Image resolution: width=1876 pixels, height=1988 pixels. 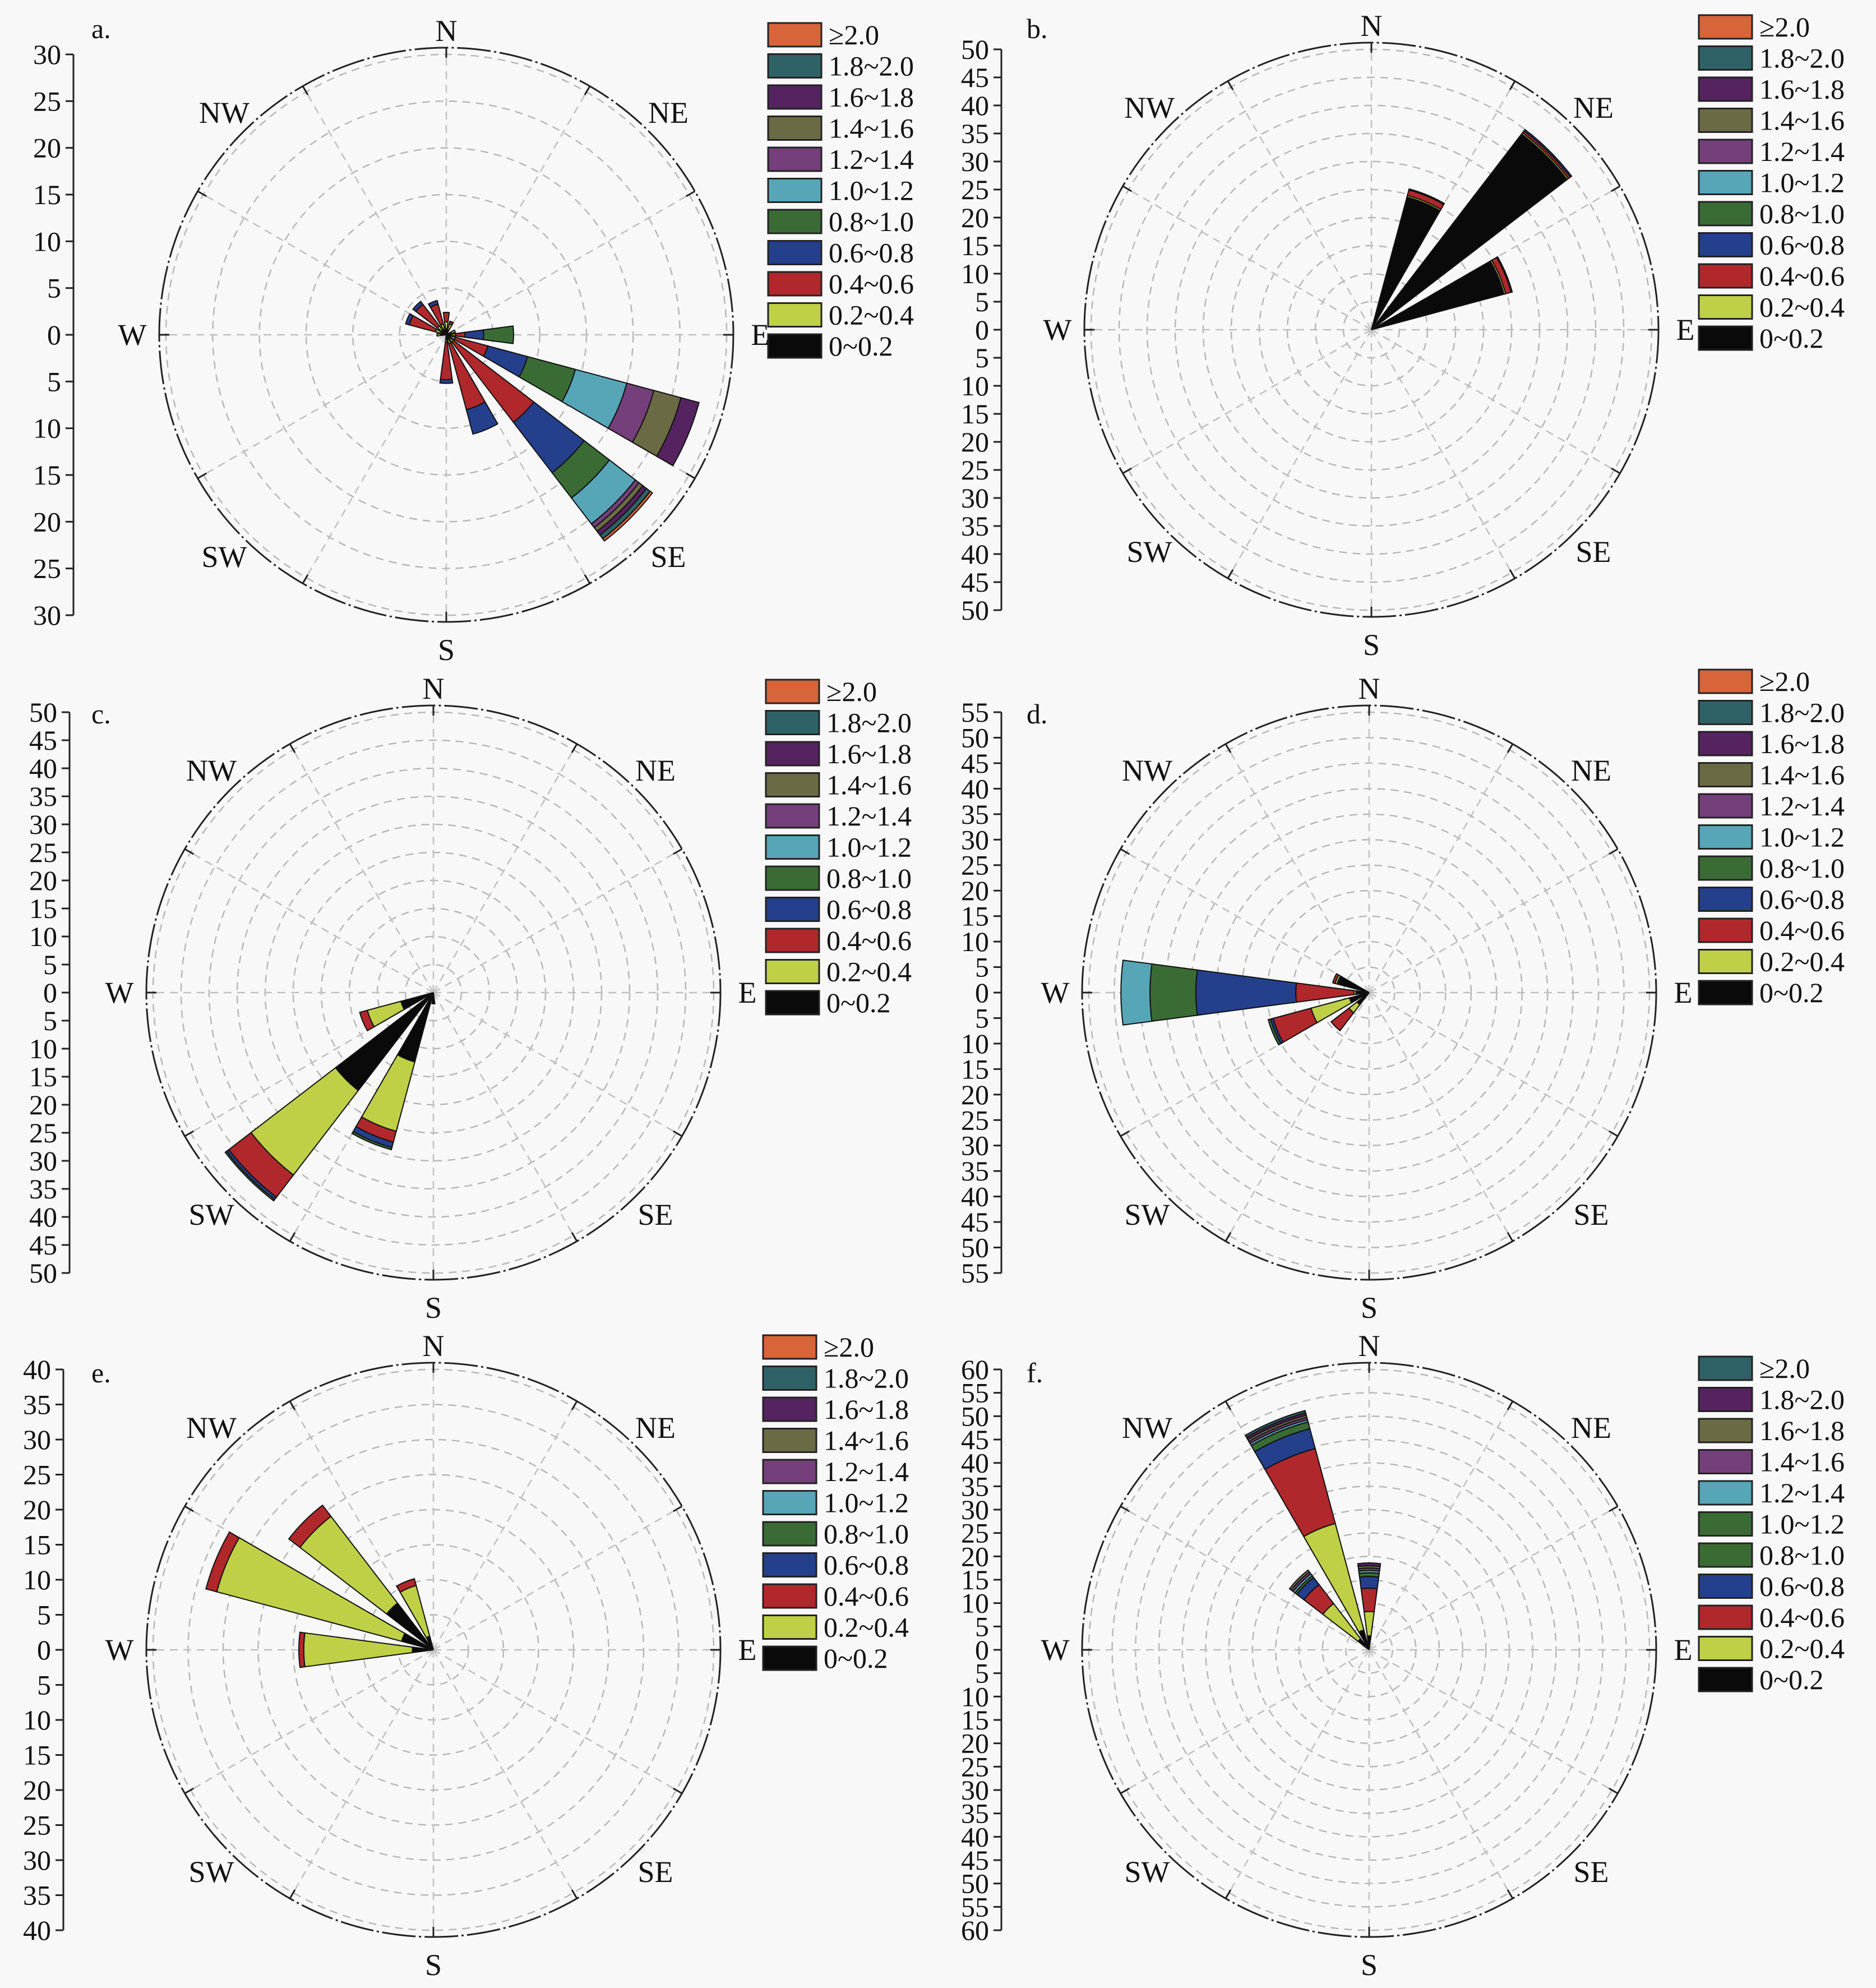 What do you see at coordinates (866, 1565) in the screenshot?
I see `legend-label: 0.6~0.8` at bounding box center [866, 1565].